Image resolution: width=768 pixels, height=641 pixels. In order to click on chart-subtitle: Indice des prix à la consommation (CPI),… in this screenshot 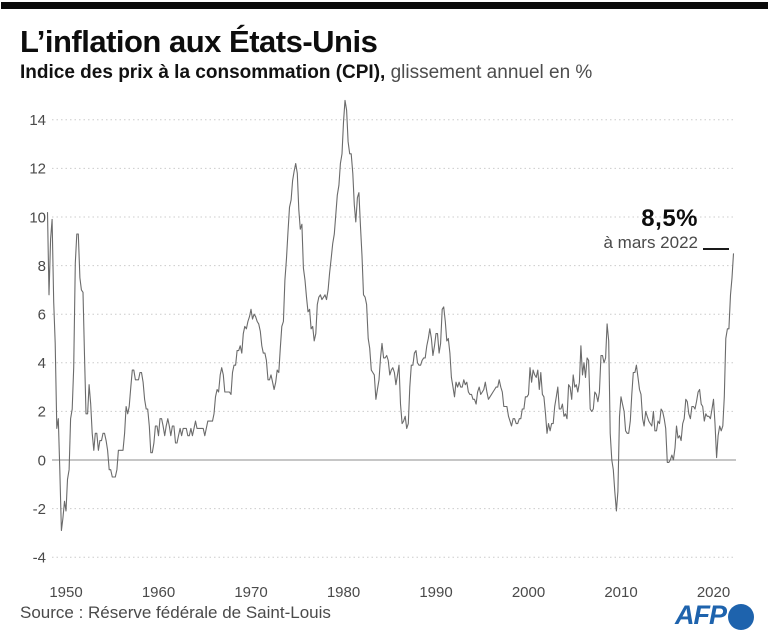, I will do `click(306, 73)`.